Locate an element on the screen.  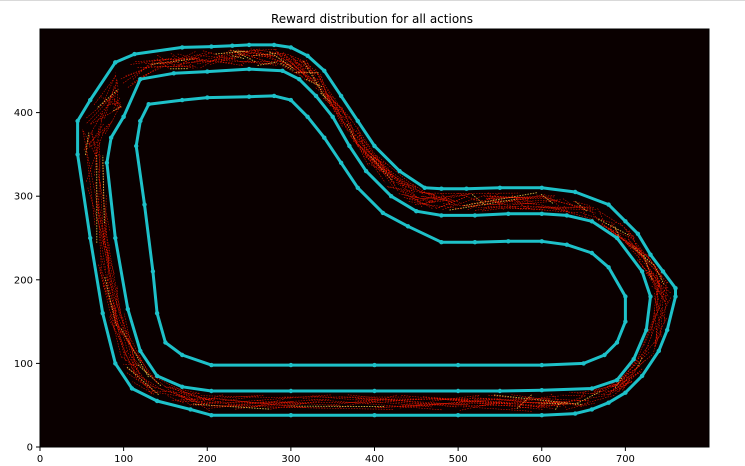
y-tick-label: 200 is located at coordinates (23, 280).